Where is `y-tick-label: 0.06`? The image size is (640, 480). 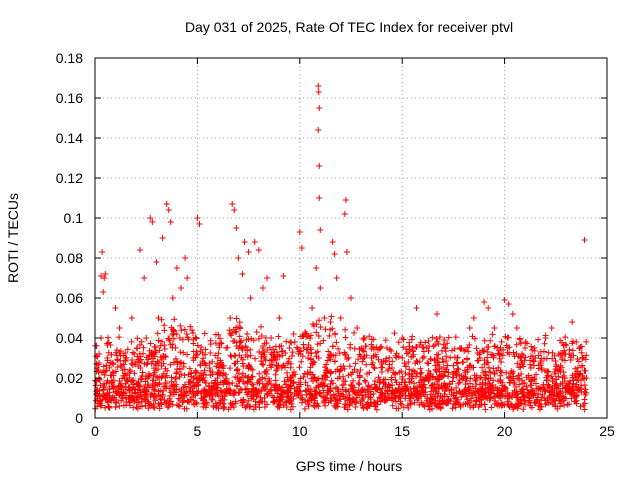 y-tick-label: 0.06 is located at coordinates (69, 298).